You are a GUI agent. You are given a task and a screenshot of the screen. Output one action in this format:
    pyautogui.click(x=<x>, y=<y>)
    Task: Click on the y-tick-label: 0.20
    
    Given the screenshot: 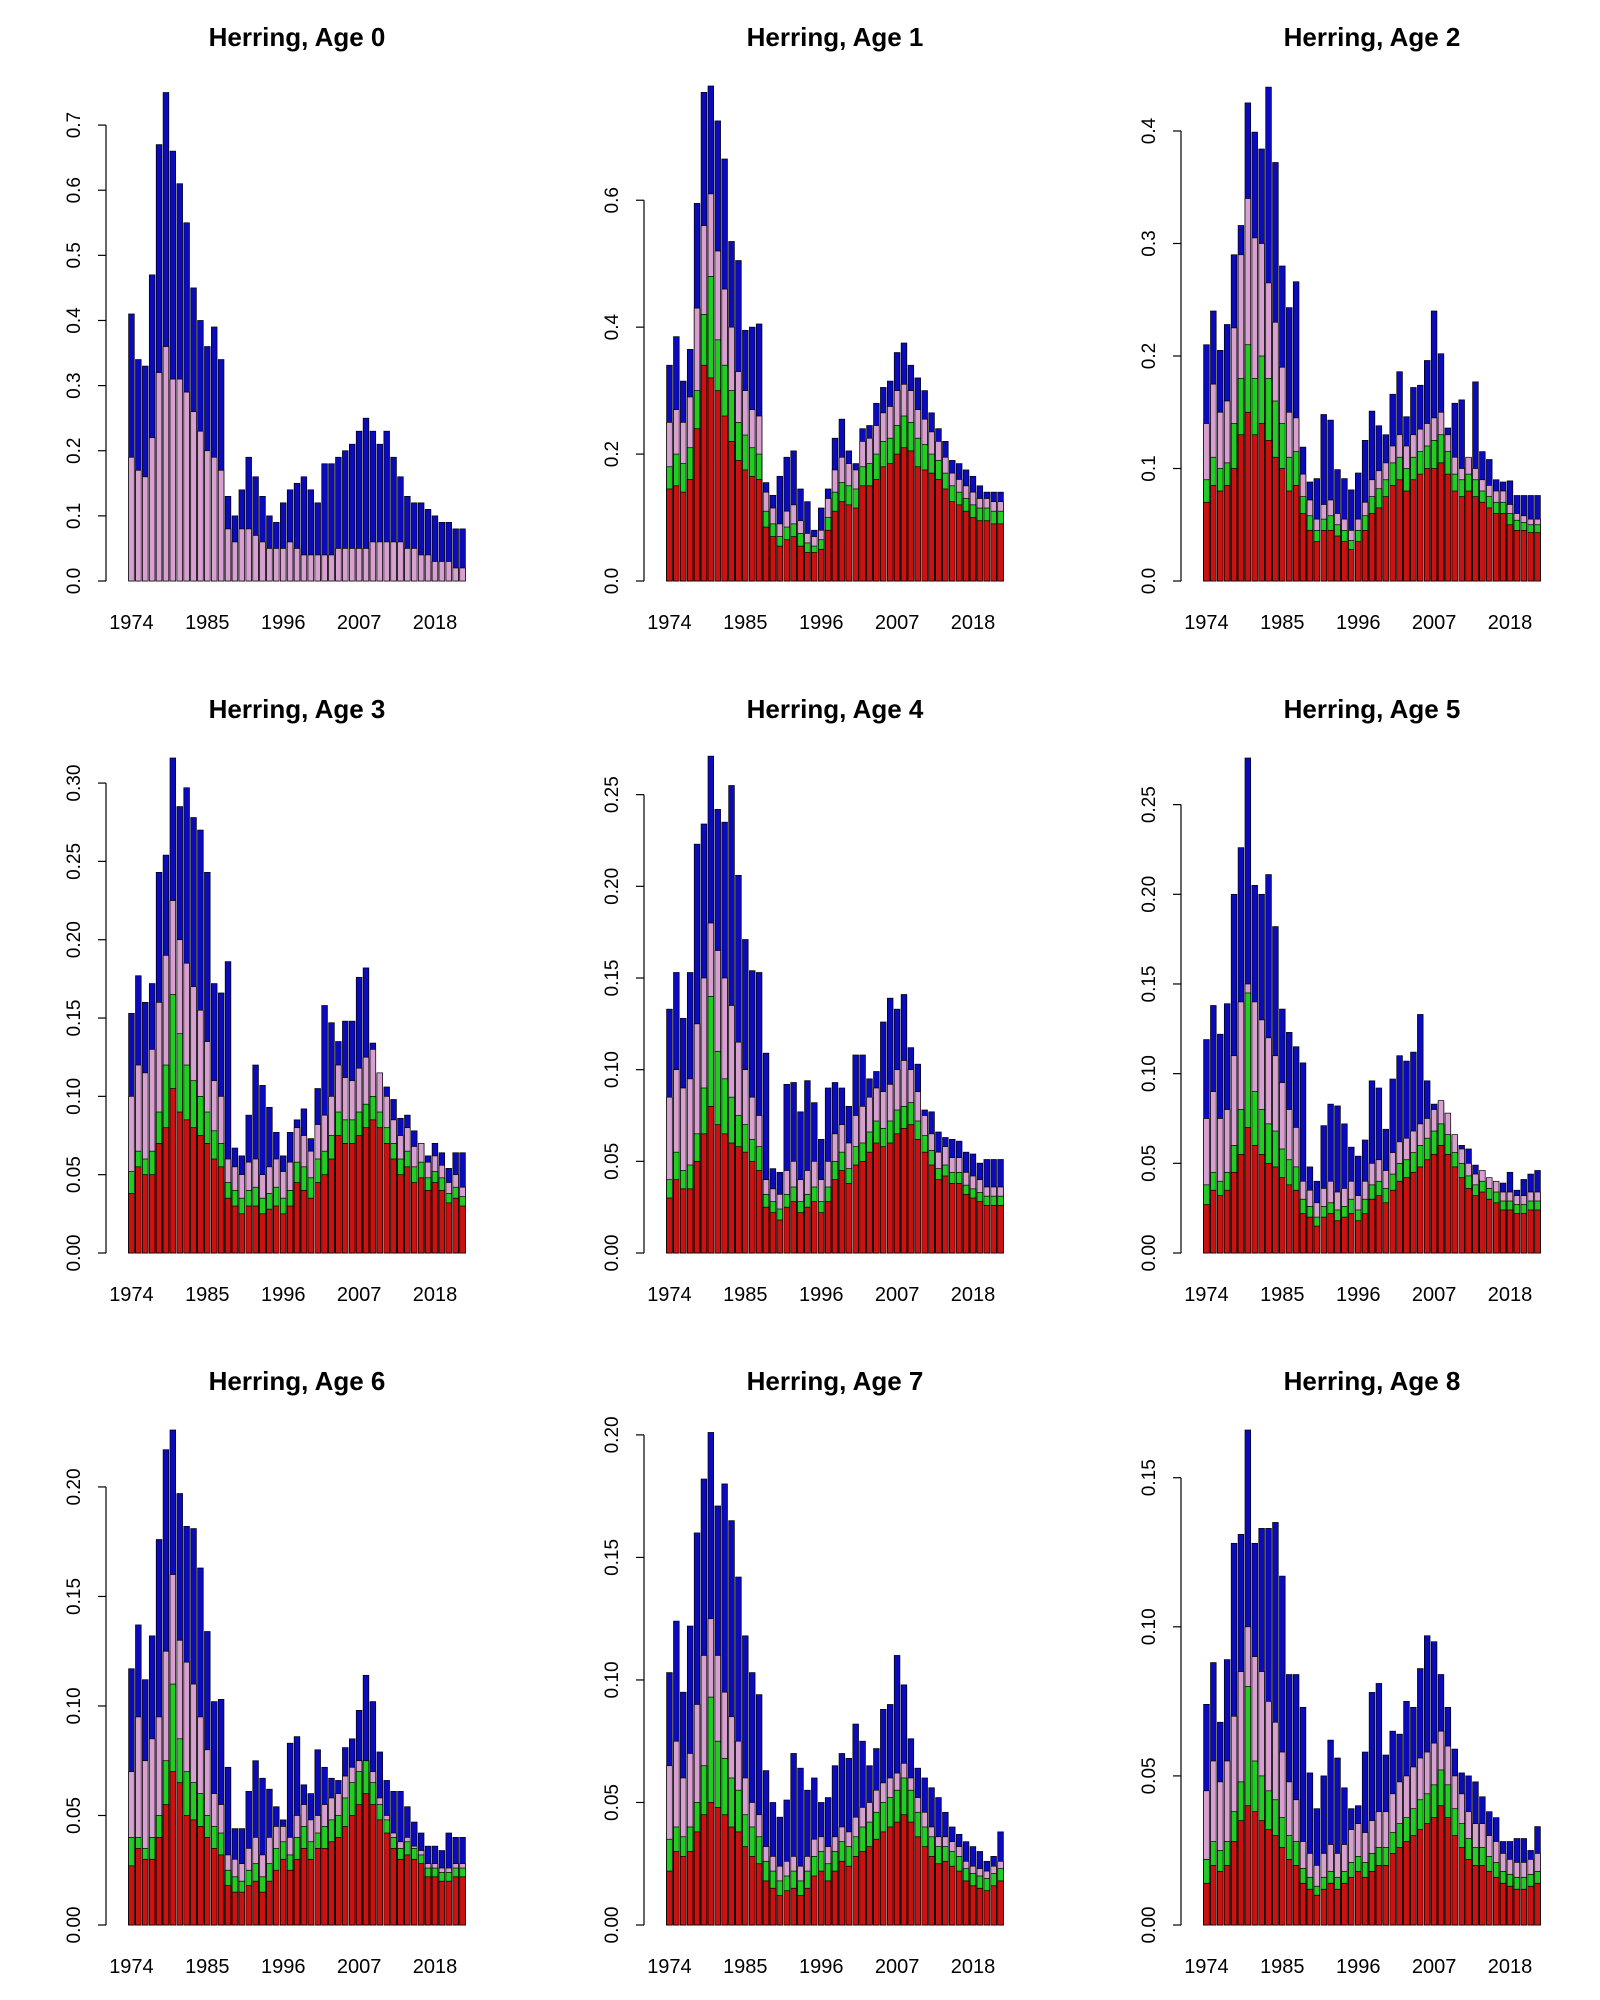 What is the action you would take?
    pyautogui.click(x=612, y=886)
    